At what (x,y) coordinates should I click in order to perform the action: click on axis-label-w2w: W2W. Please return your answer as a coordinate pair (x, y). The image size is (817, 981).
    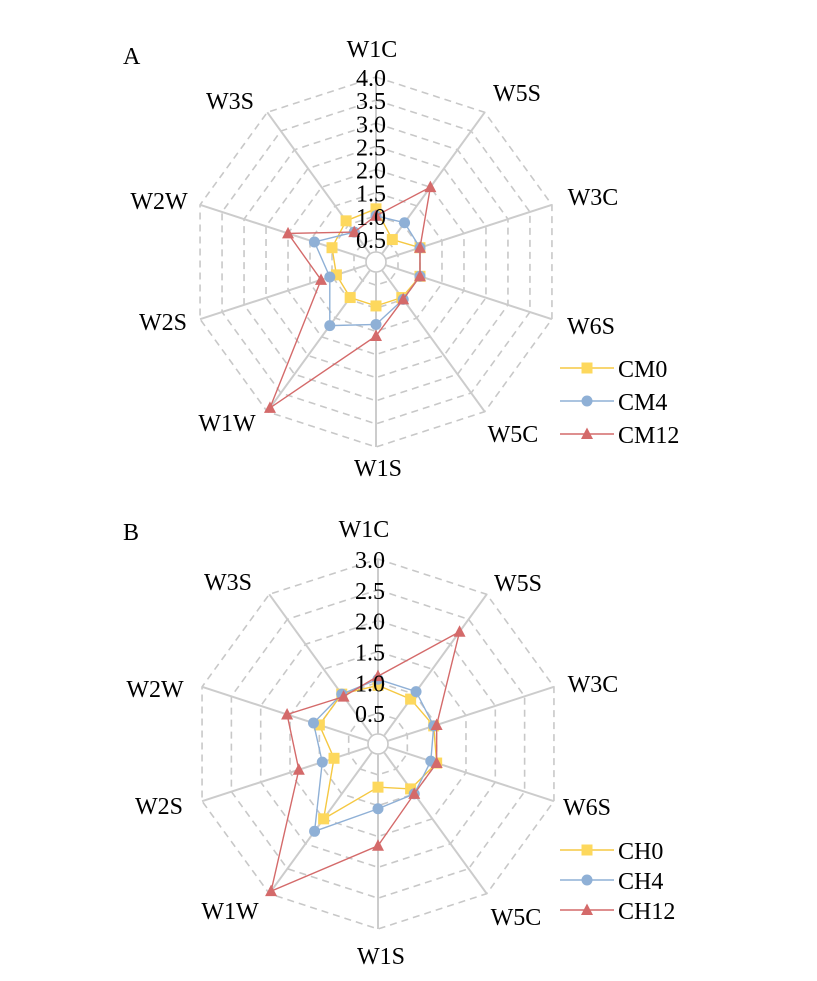
    Looking at the image, I should click on (155, 690).